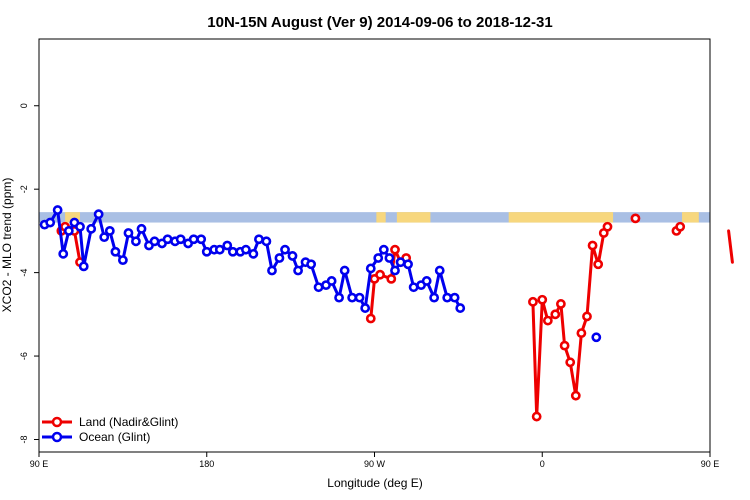 This screenshot has width=750, height=500. What do you see at coordinates (7, 245) in the screenshot?
I see `y-axis-label: XCO2 - MLO trend (ppm)` at bounding box center [7, 245].